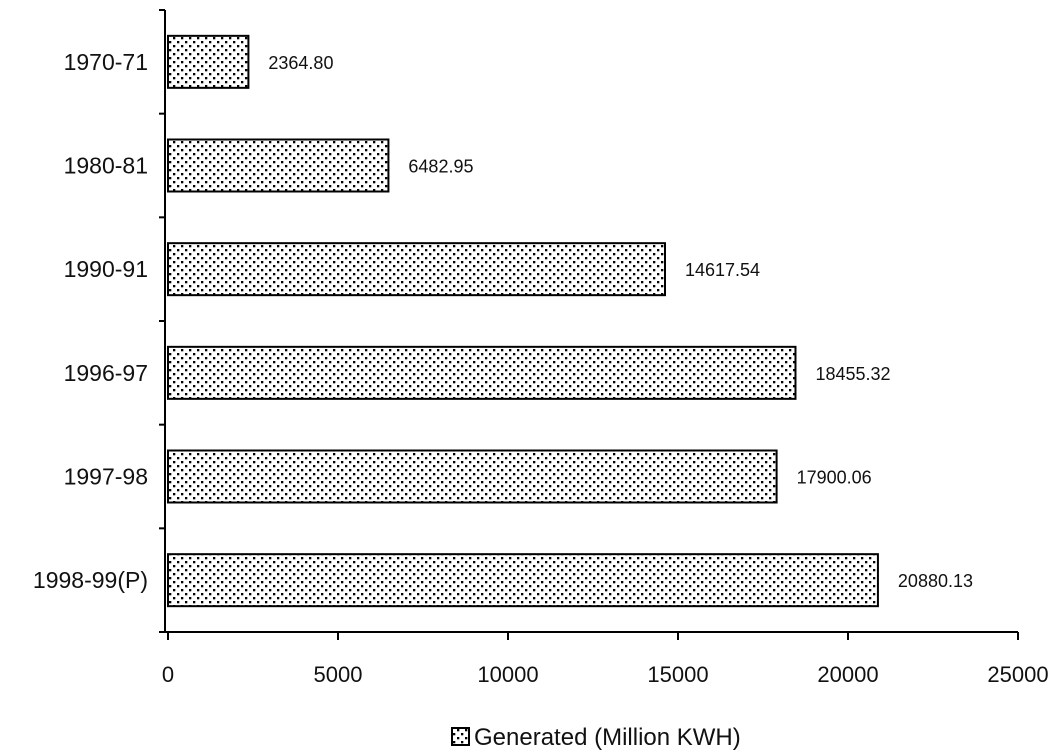 This screenshot has height=756, width=1064. Describe the element at coordinates (168, 674) in the screenshot. I see `x-tick-label: 0` at that location.